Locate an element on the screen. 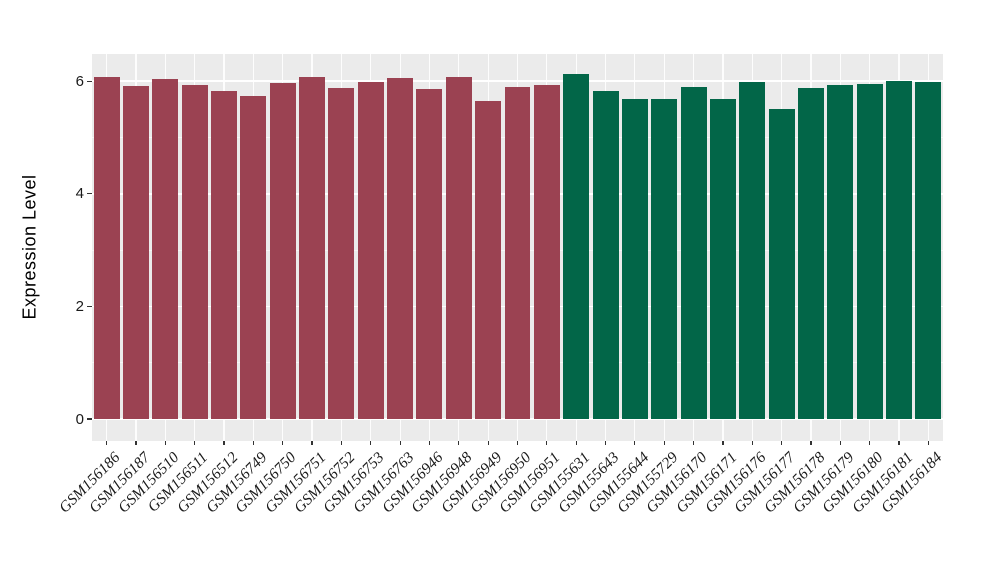 The image size is (1000, 580). bar-GSM156178 is located at coordinates (810, 253).